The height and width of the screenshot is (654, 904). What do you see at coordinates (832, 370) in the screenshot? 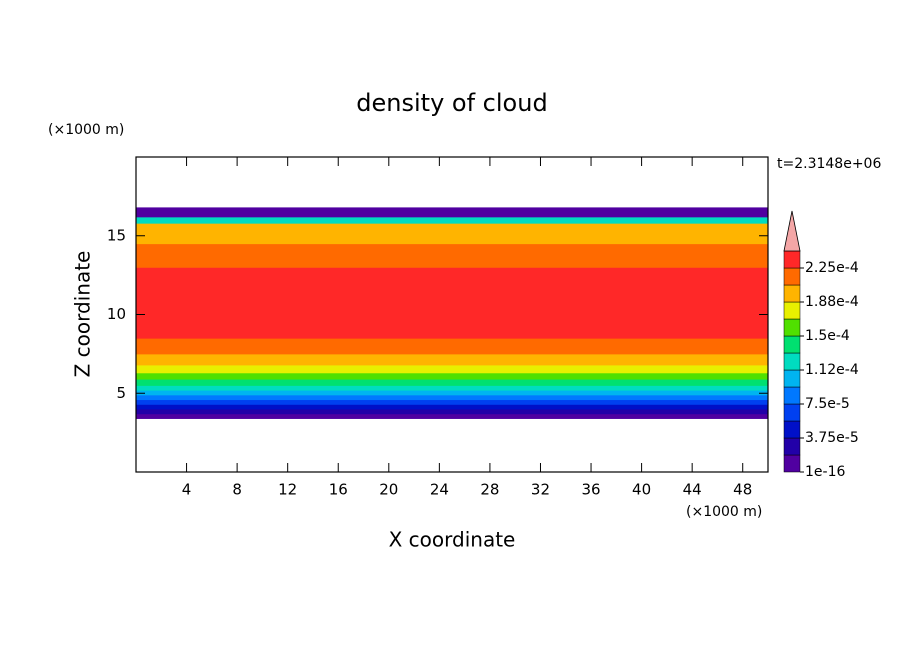
I see `colorbar-label: 1.12e-4` at bounding box center [832, 370].